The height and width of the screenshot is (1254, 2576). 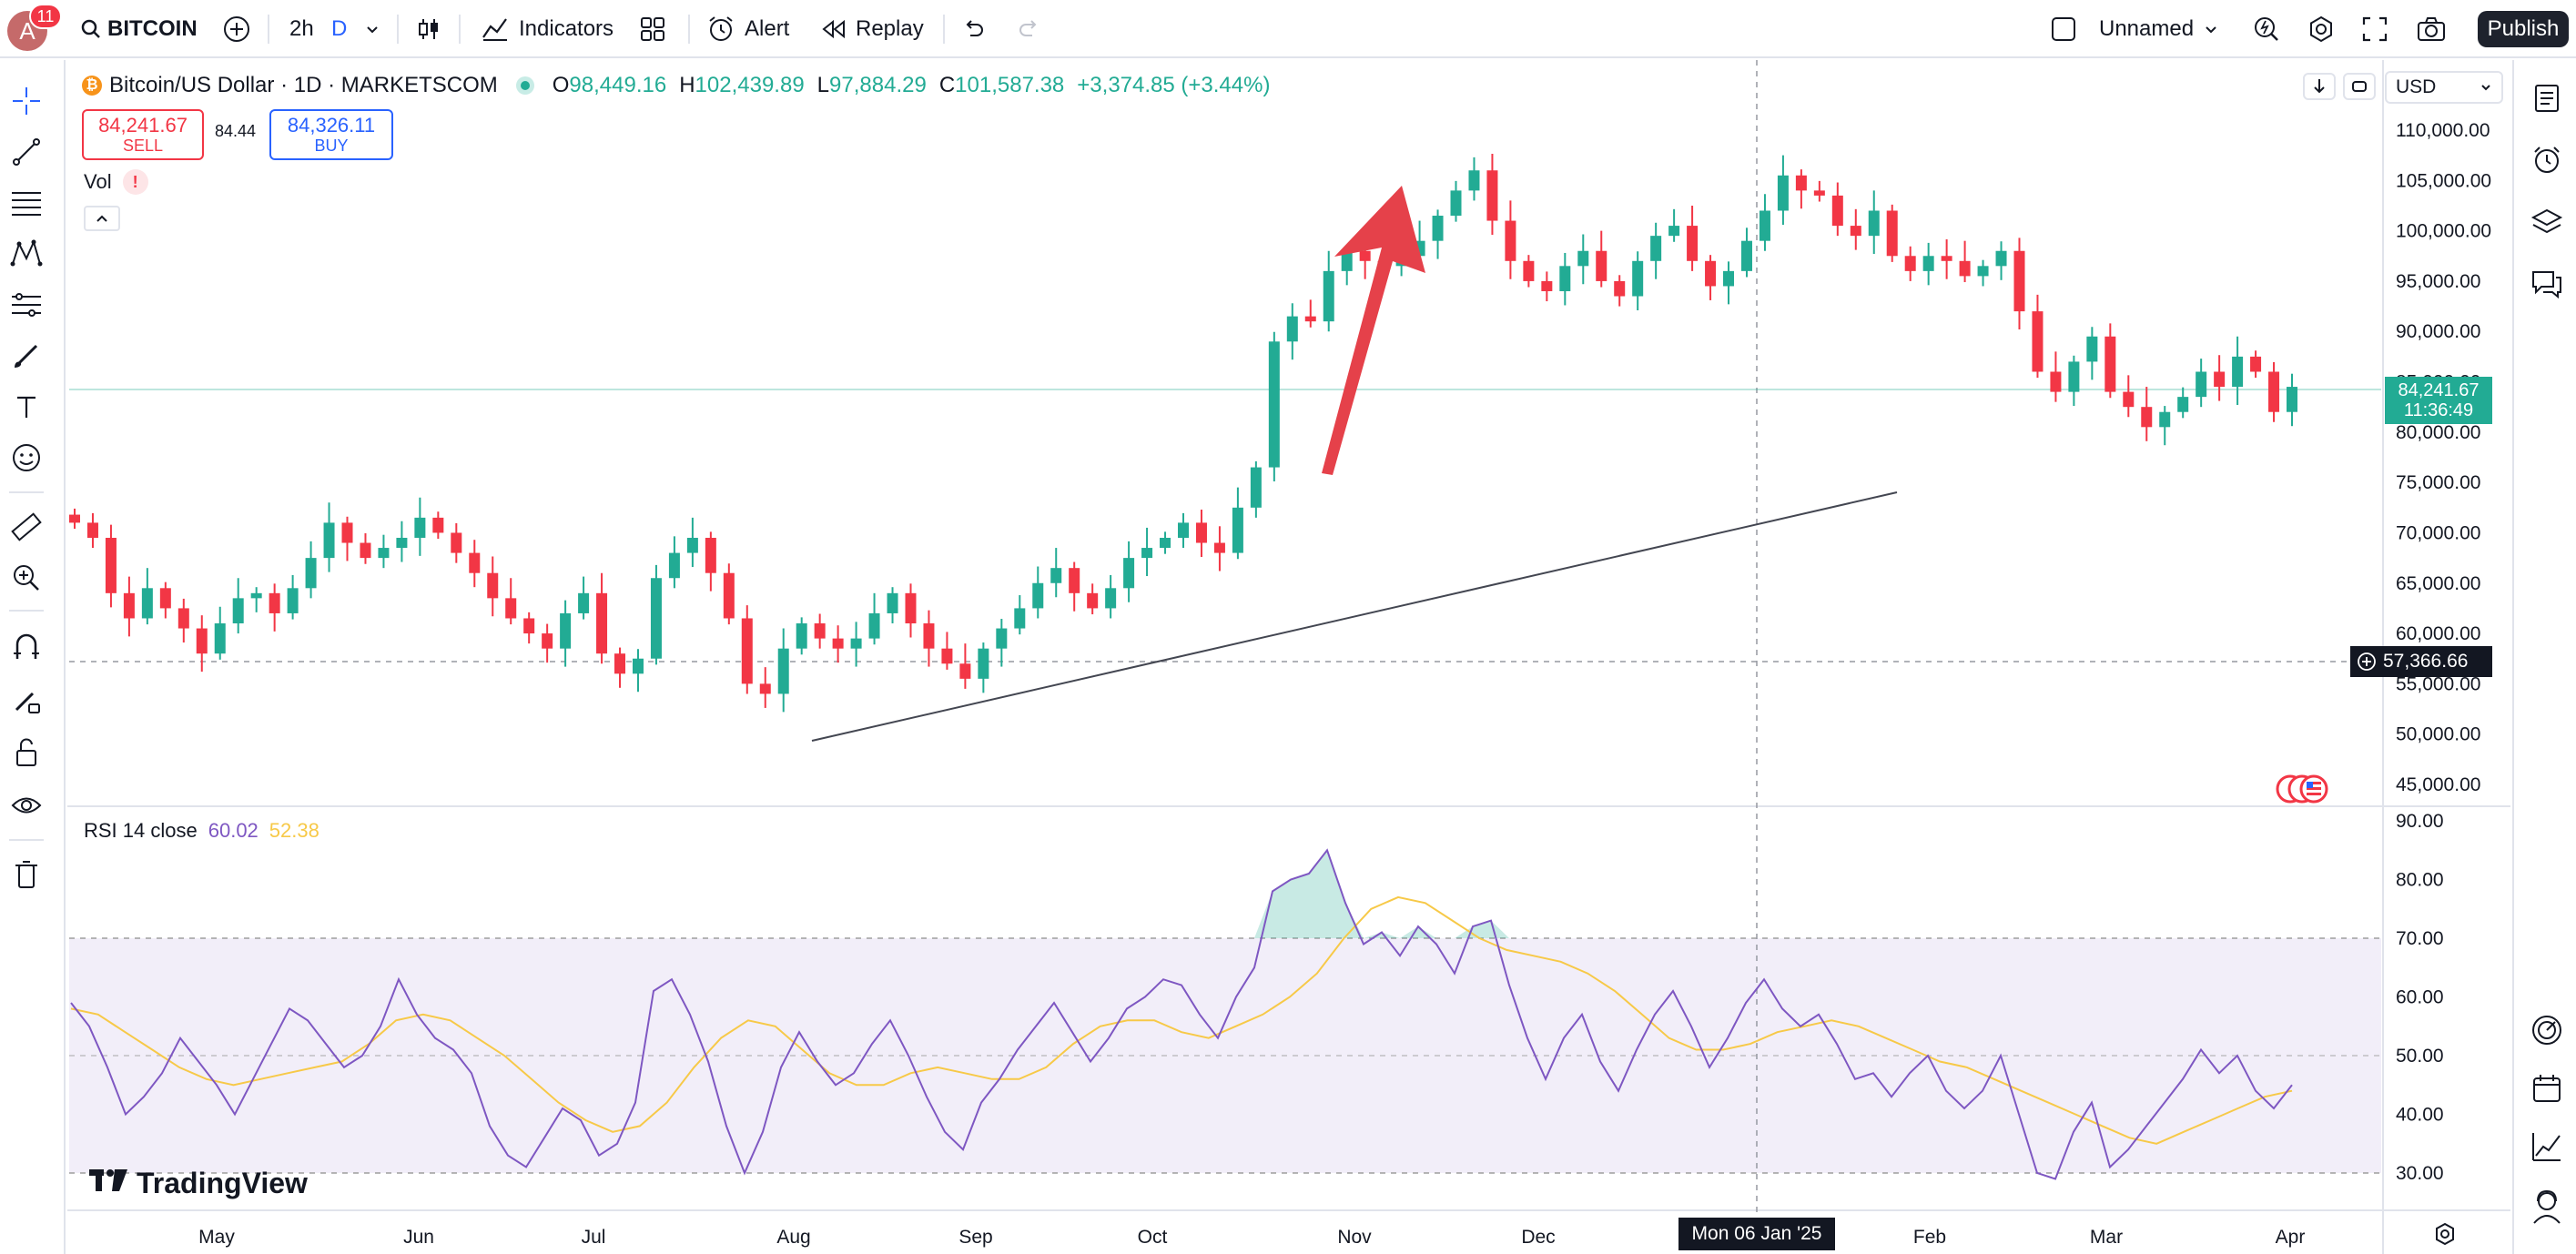 I want to click on pencil-lock-icon, so click(x=27, y=702).